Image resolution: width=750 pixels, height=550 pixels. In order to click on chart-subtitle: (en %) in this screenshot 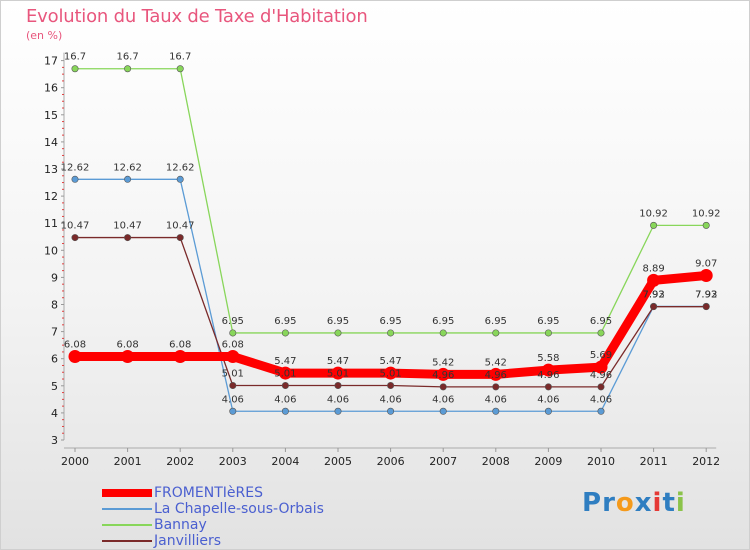, I will do `click(44, 35)`.